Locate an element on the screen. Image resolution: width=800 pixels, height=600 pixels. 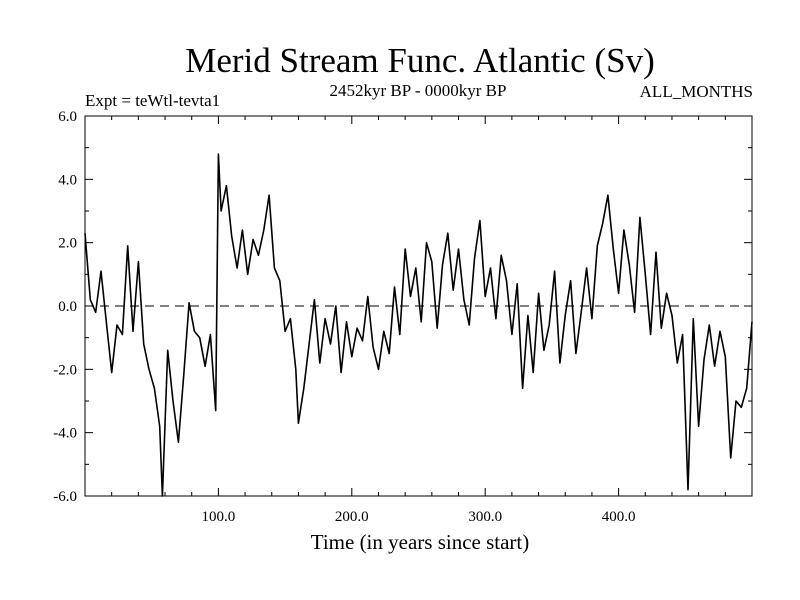
x-tick-label: 200.0 is located at coordinates (352, 517).